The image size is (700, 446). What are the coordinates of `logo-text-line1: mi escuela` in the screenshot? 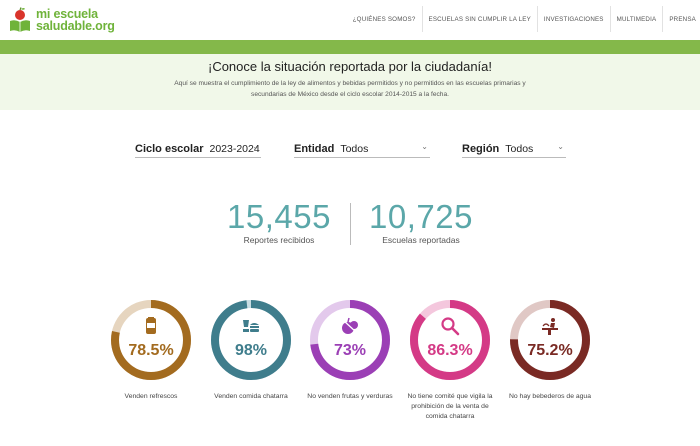 It's located at (67, 14).